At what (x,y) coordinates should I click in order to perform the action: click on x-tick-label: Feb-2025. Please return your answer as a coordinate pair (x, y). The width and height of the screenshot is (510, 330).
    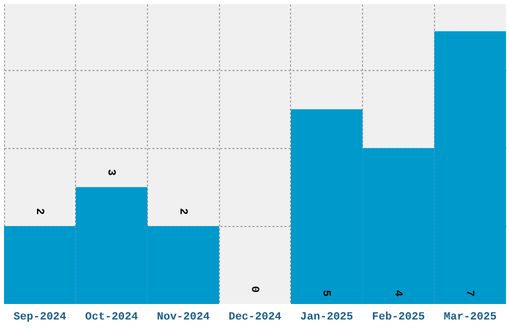
    Looking at the image, I should click on (399, 318).